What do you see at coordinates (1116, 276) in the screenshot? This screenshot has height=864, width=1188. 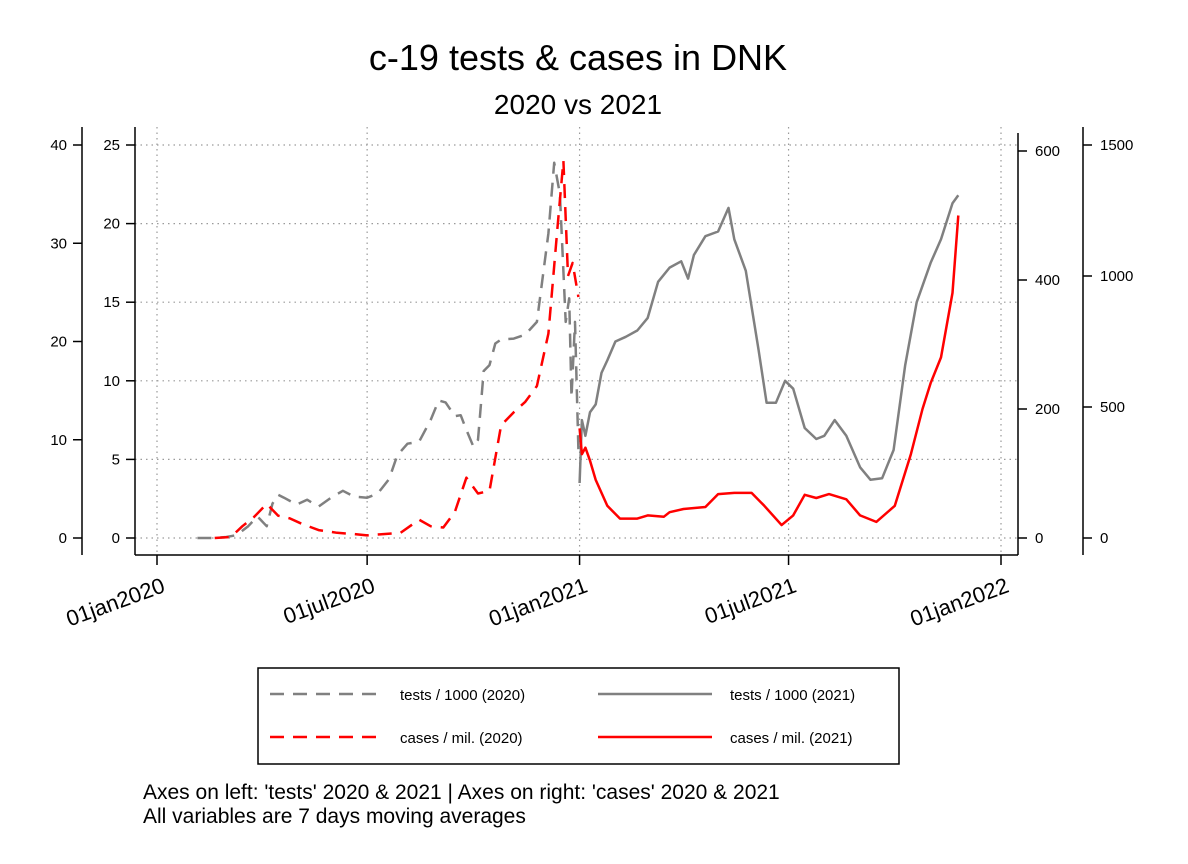 I see `y-tick-label: 1000` at bounding box center [1116, 276].